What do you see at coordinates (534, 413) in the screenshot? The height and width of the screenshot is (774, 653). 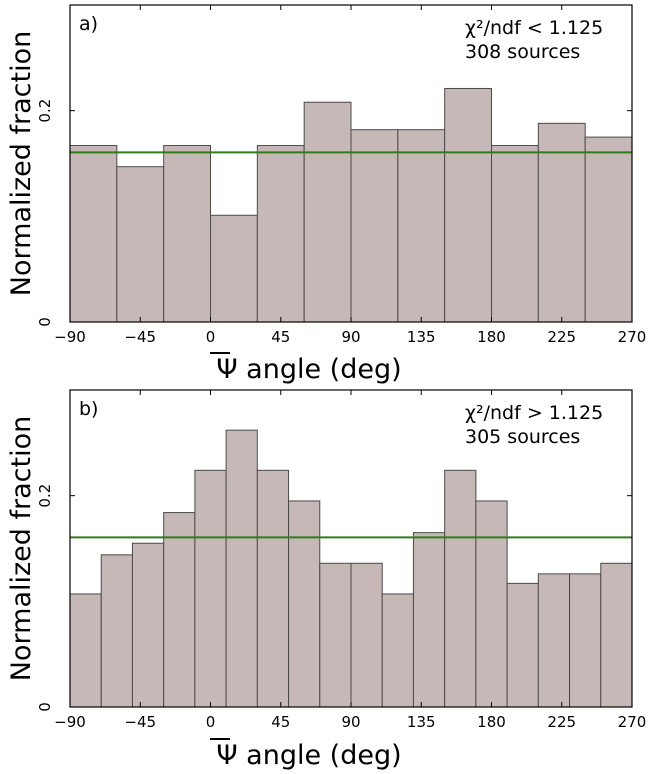 I see `annotation-text: χ²/ndf > 1.125` at bounding box center [534, 413].